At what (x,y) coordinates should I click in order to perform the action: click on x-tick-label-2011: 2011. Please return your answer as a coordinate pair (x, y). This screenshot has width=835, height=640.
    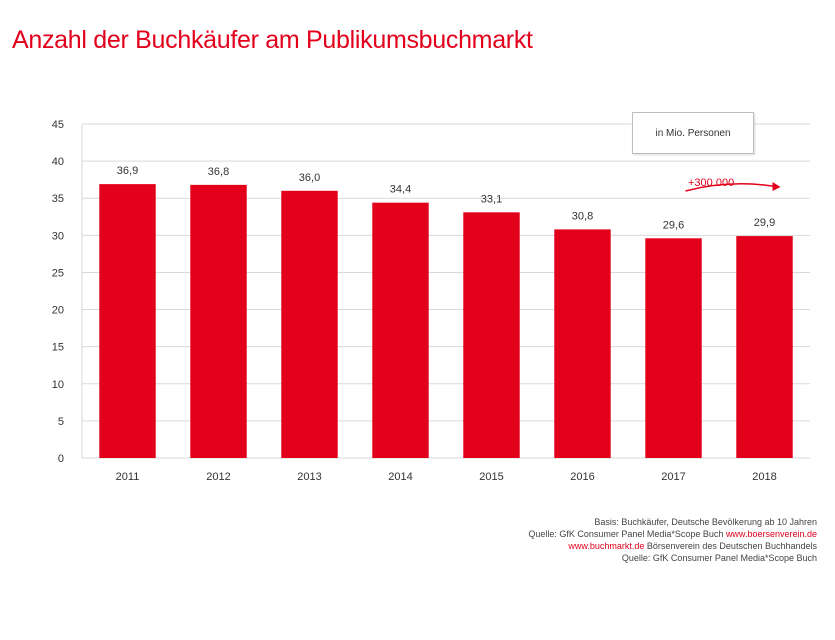
    Looking at the image, I should click on (128, 477).